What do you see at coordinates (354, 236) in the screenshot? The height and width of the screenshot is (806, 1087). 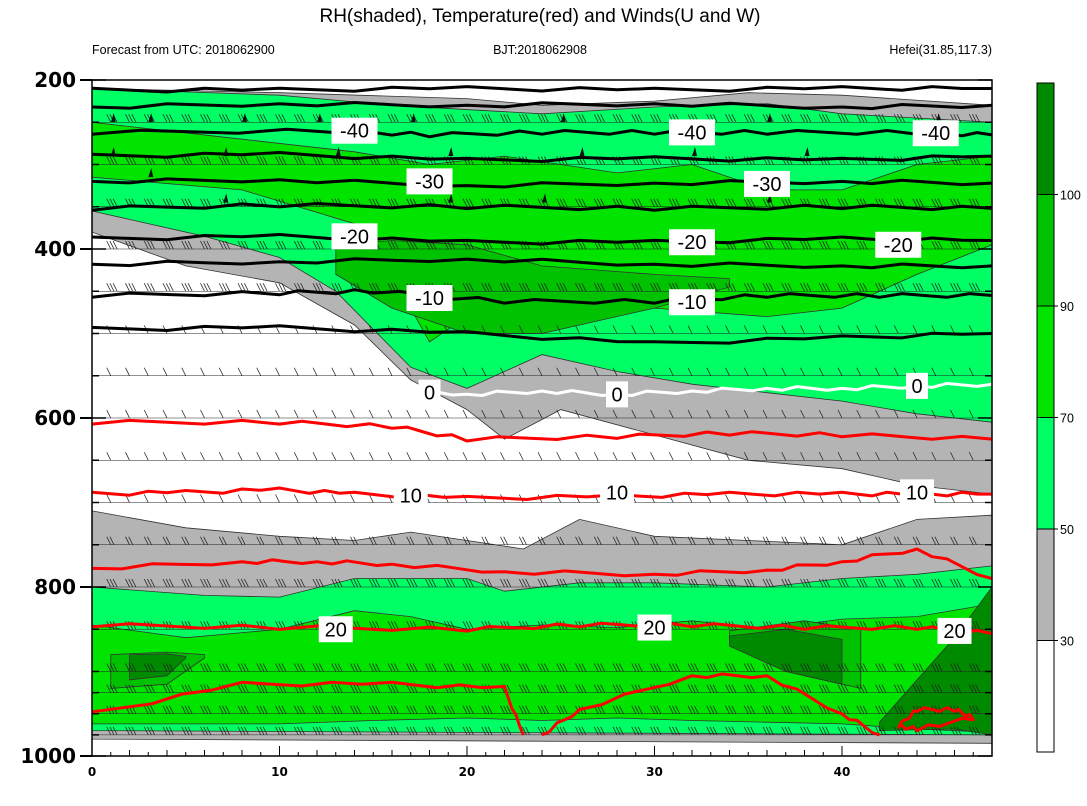 I see `contour-label: -20` at bounding box center [354, 236].